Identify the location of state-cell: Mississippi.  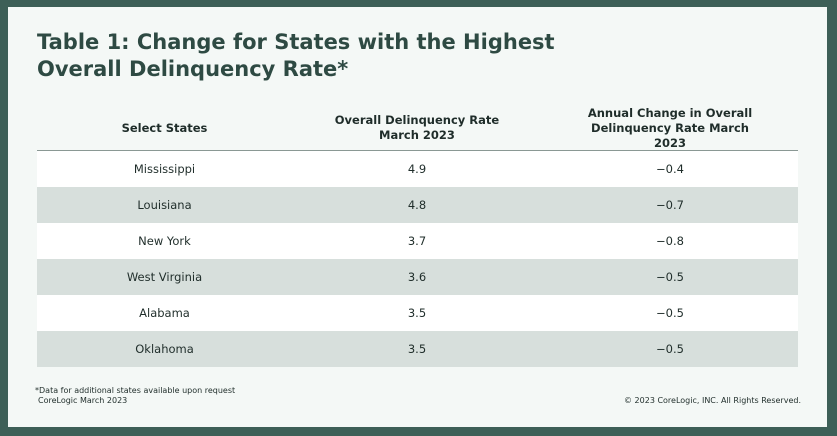
(164, 169).